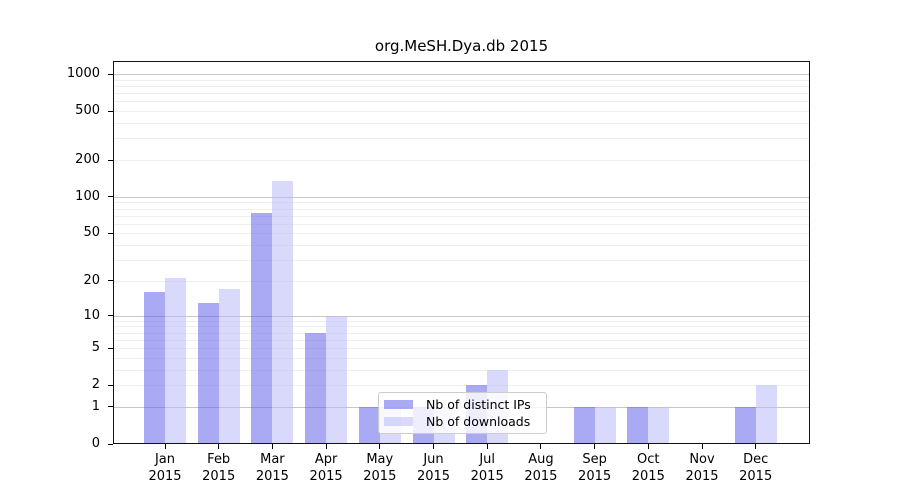 The image size is (900, 500). Describe the element at coordinates (95, 348) in the screenshot. I see `y-tick-label: 5` at that location.